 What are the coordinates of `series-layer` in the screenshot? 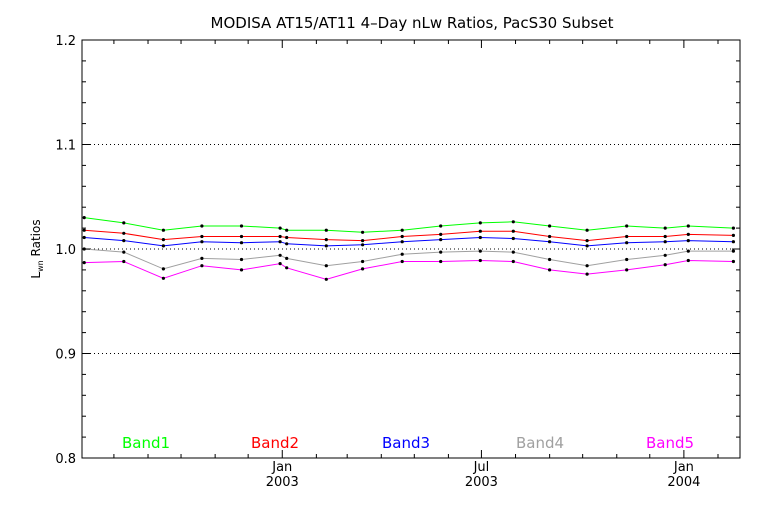 It's located at (409, 248).